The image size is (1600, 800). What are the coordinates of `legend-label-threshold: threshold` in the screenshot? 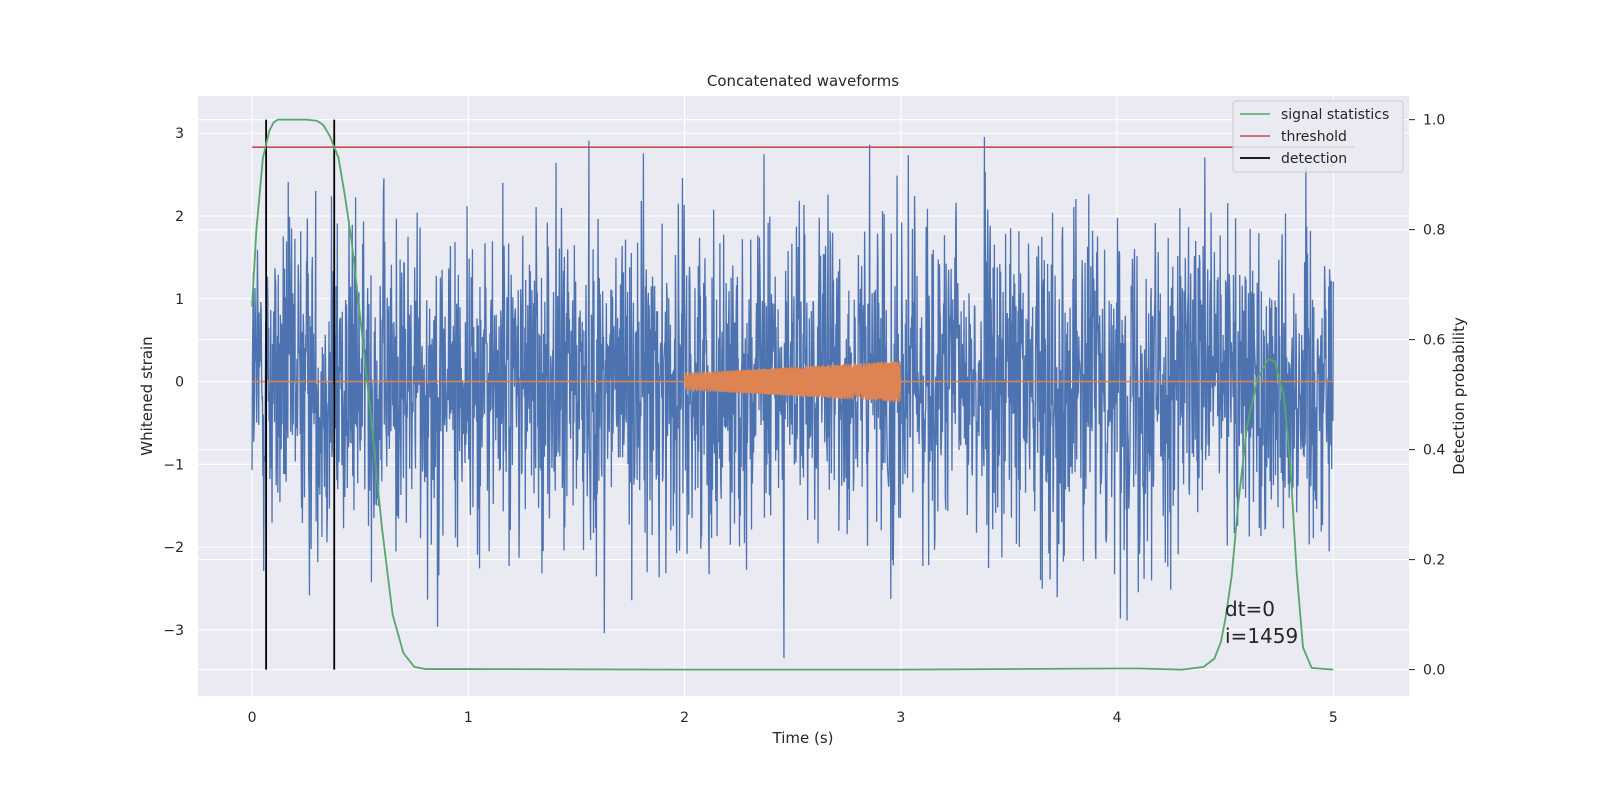 It's located at (1314, 137).